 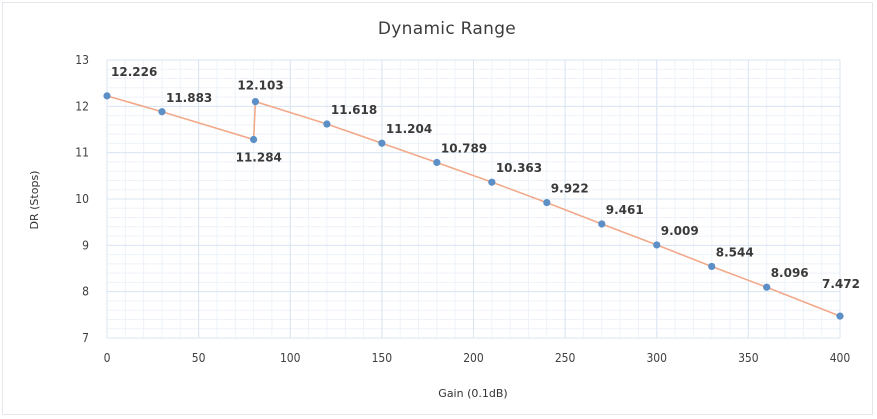 What do you see at coordinates (189, 98) in the screenshot?
I see `data-label: 11.883` at bounding box center [189, 98].